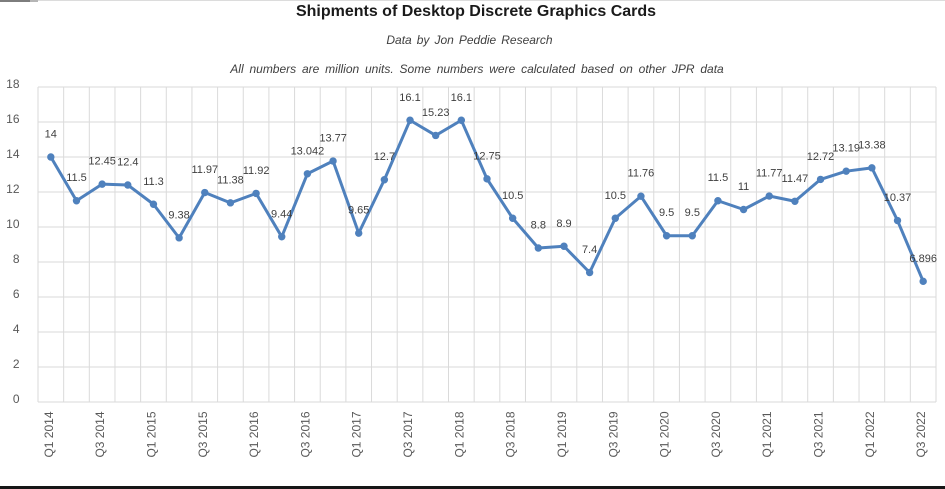  Describe the element at coordinates (49, 434) in the screenshot. I see `svg-text: Q1 2014` at that location.